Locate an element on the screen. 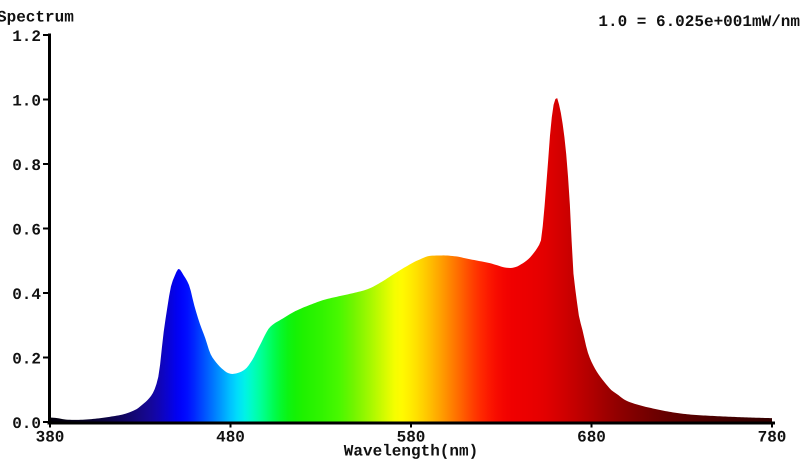 The height and width of the screenshot is (465, 800). svg-text: 0.8 is located at coordinates (26, 166).